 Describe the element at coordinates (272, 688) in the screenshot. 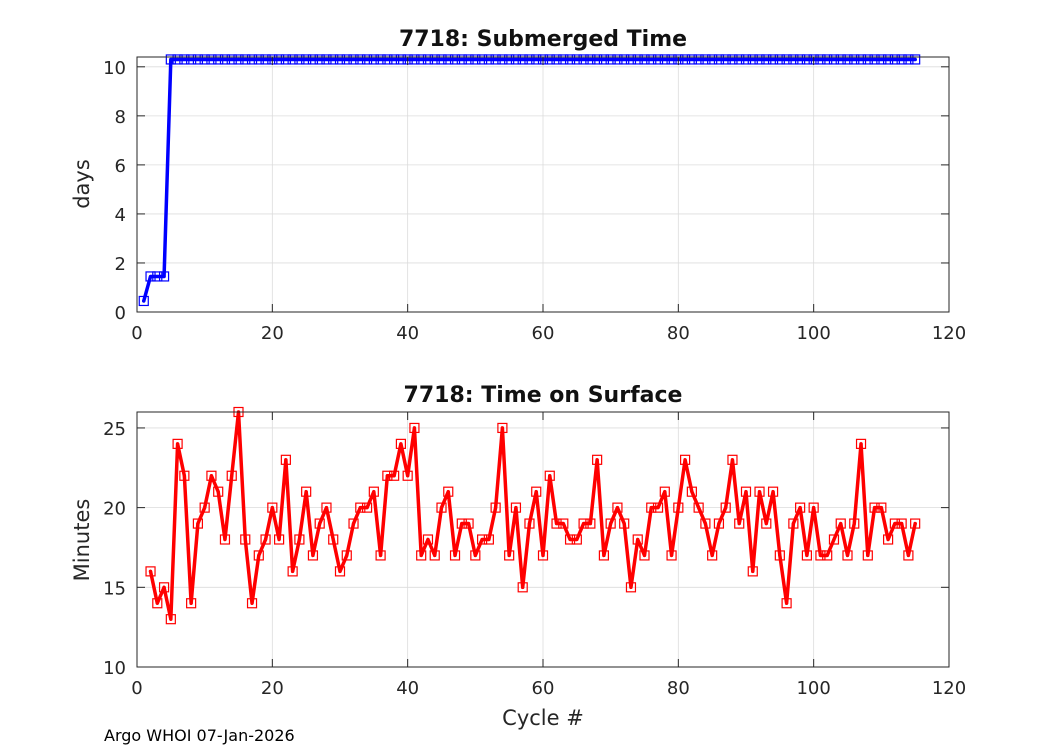

I see `x-tick-label: 20` at that location.